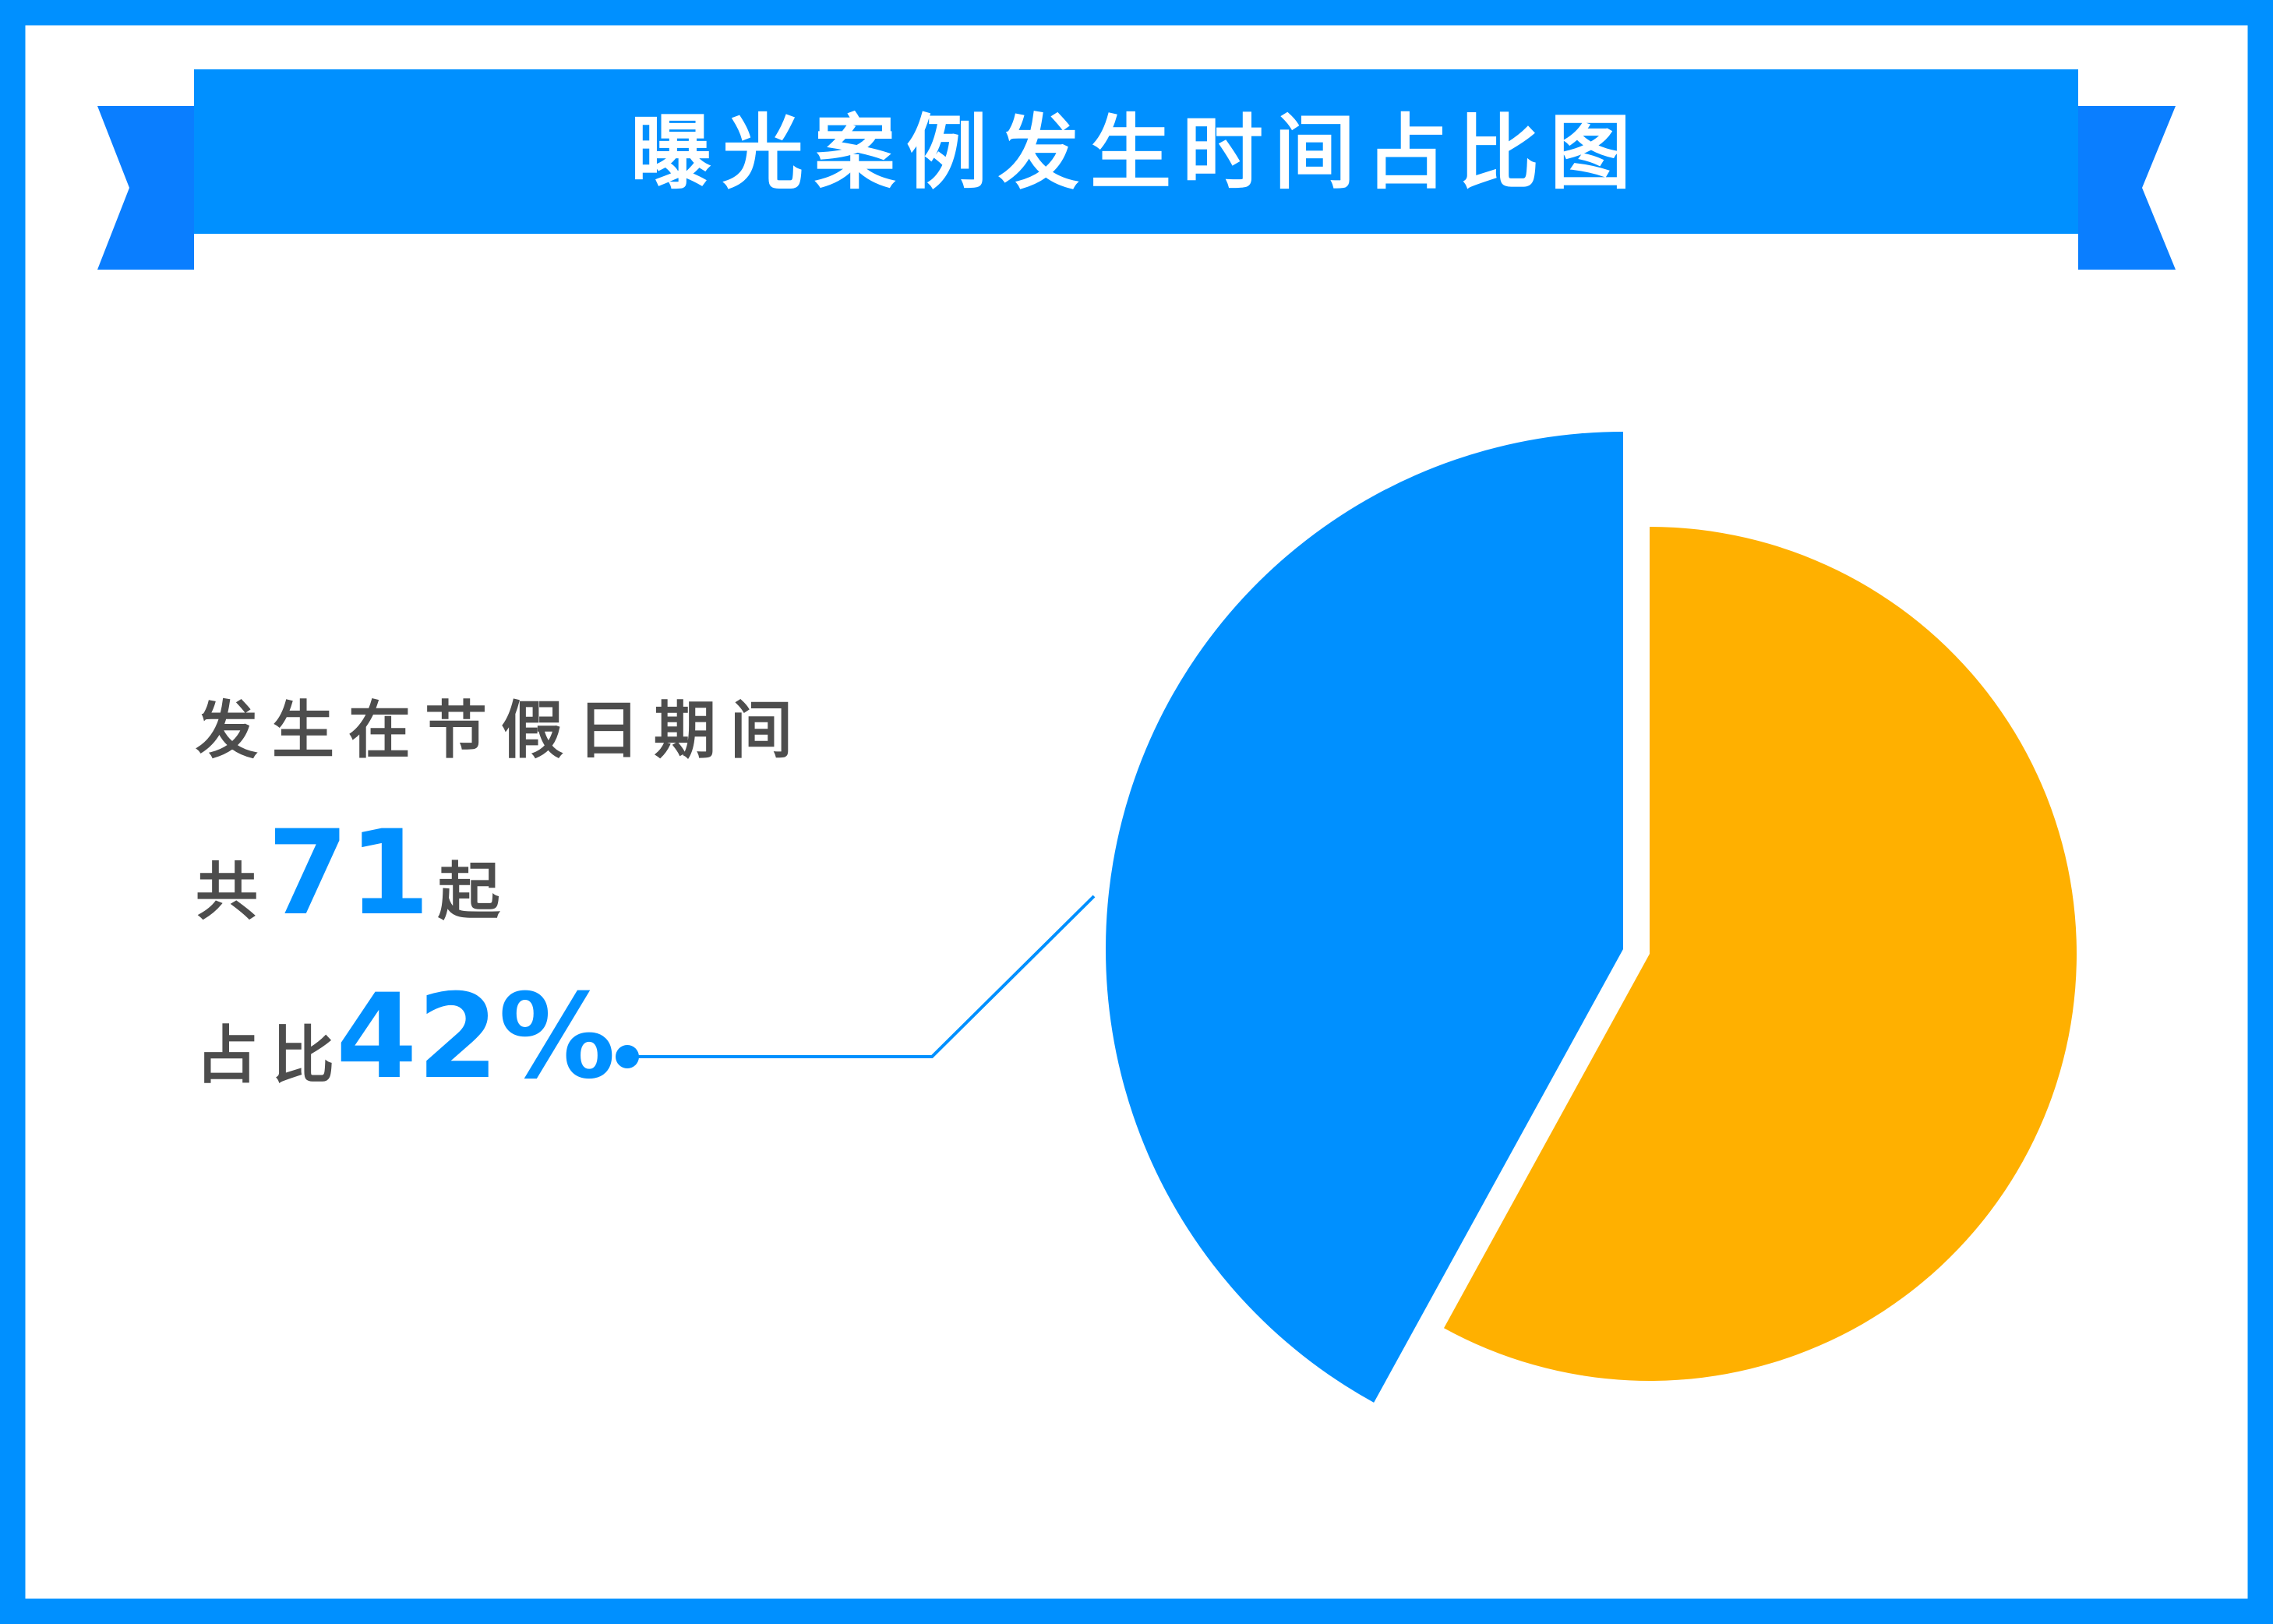  Describe the element at coordinates (348, 873) in the screenshot. I see `count-value: 71` at that location.